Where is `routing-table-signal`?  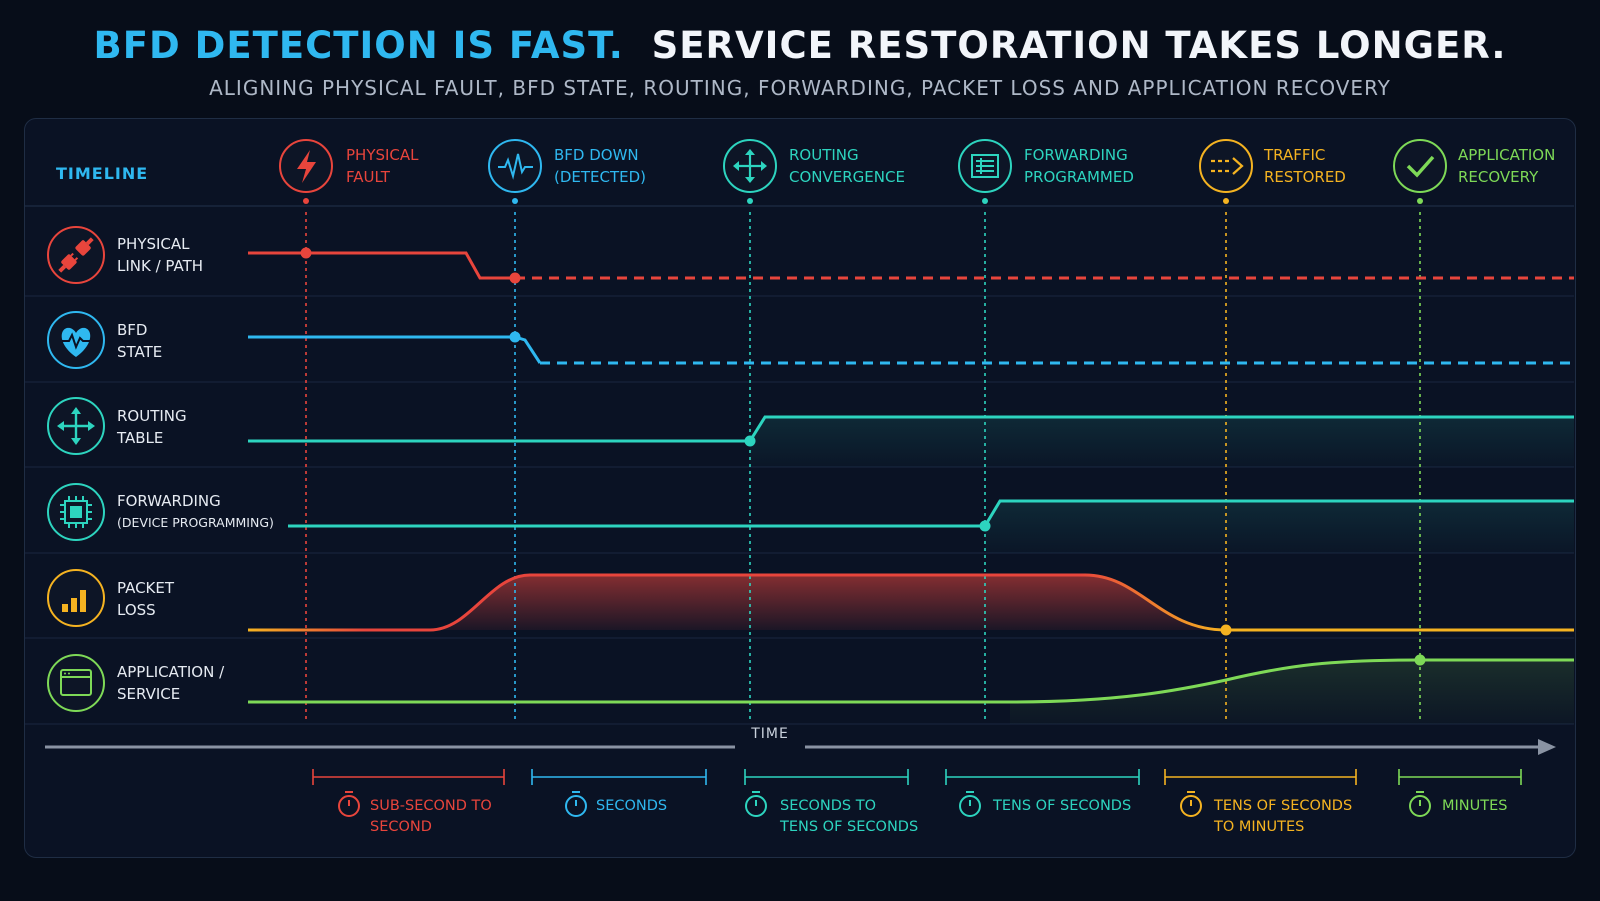 routing-table-signal is located at coordinates (911, 431).